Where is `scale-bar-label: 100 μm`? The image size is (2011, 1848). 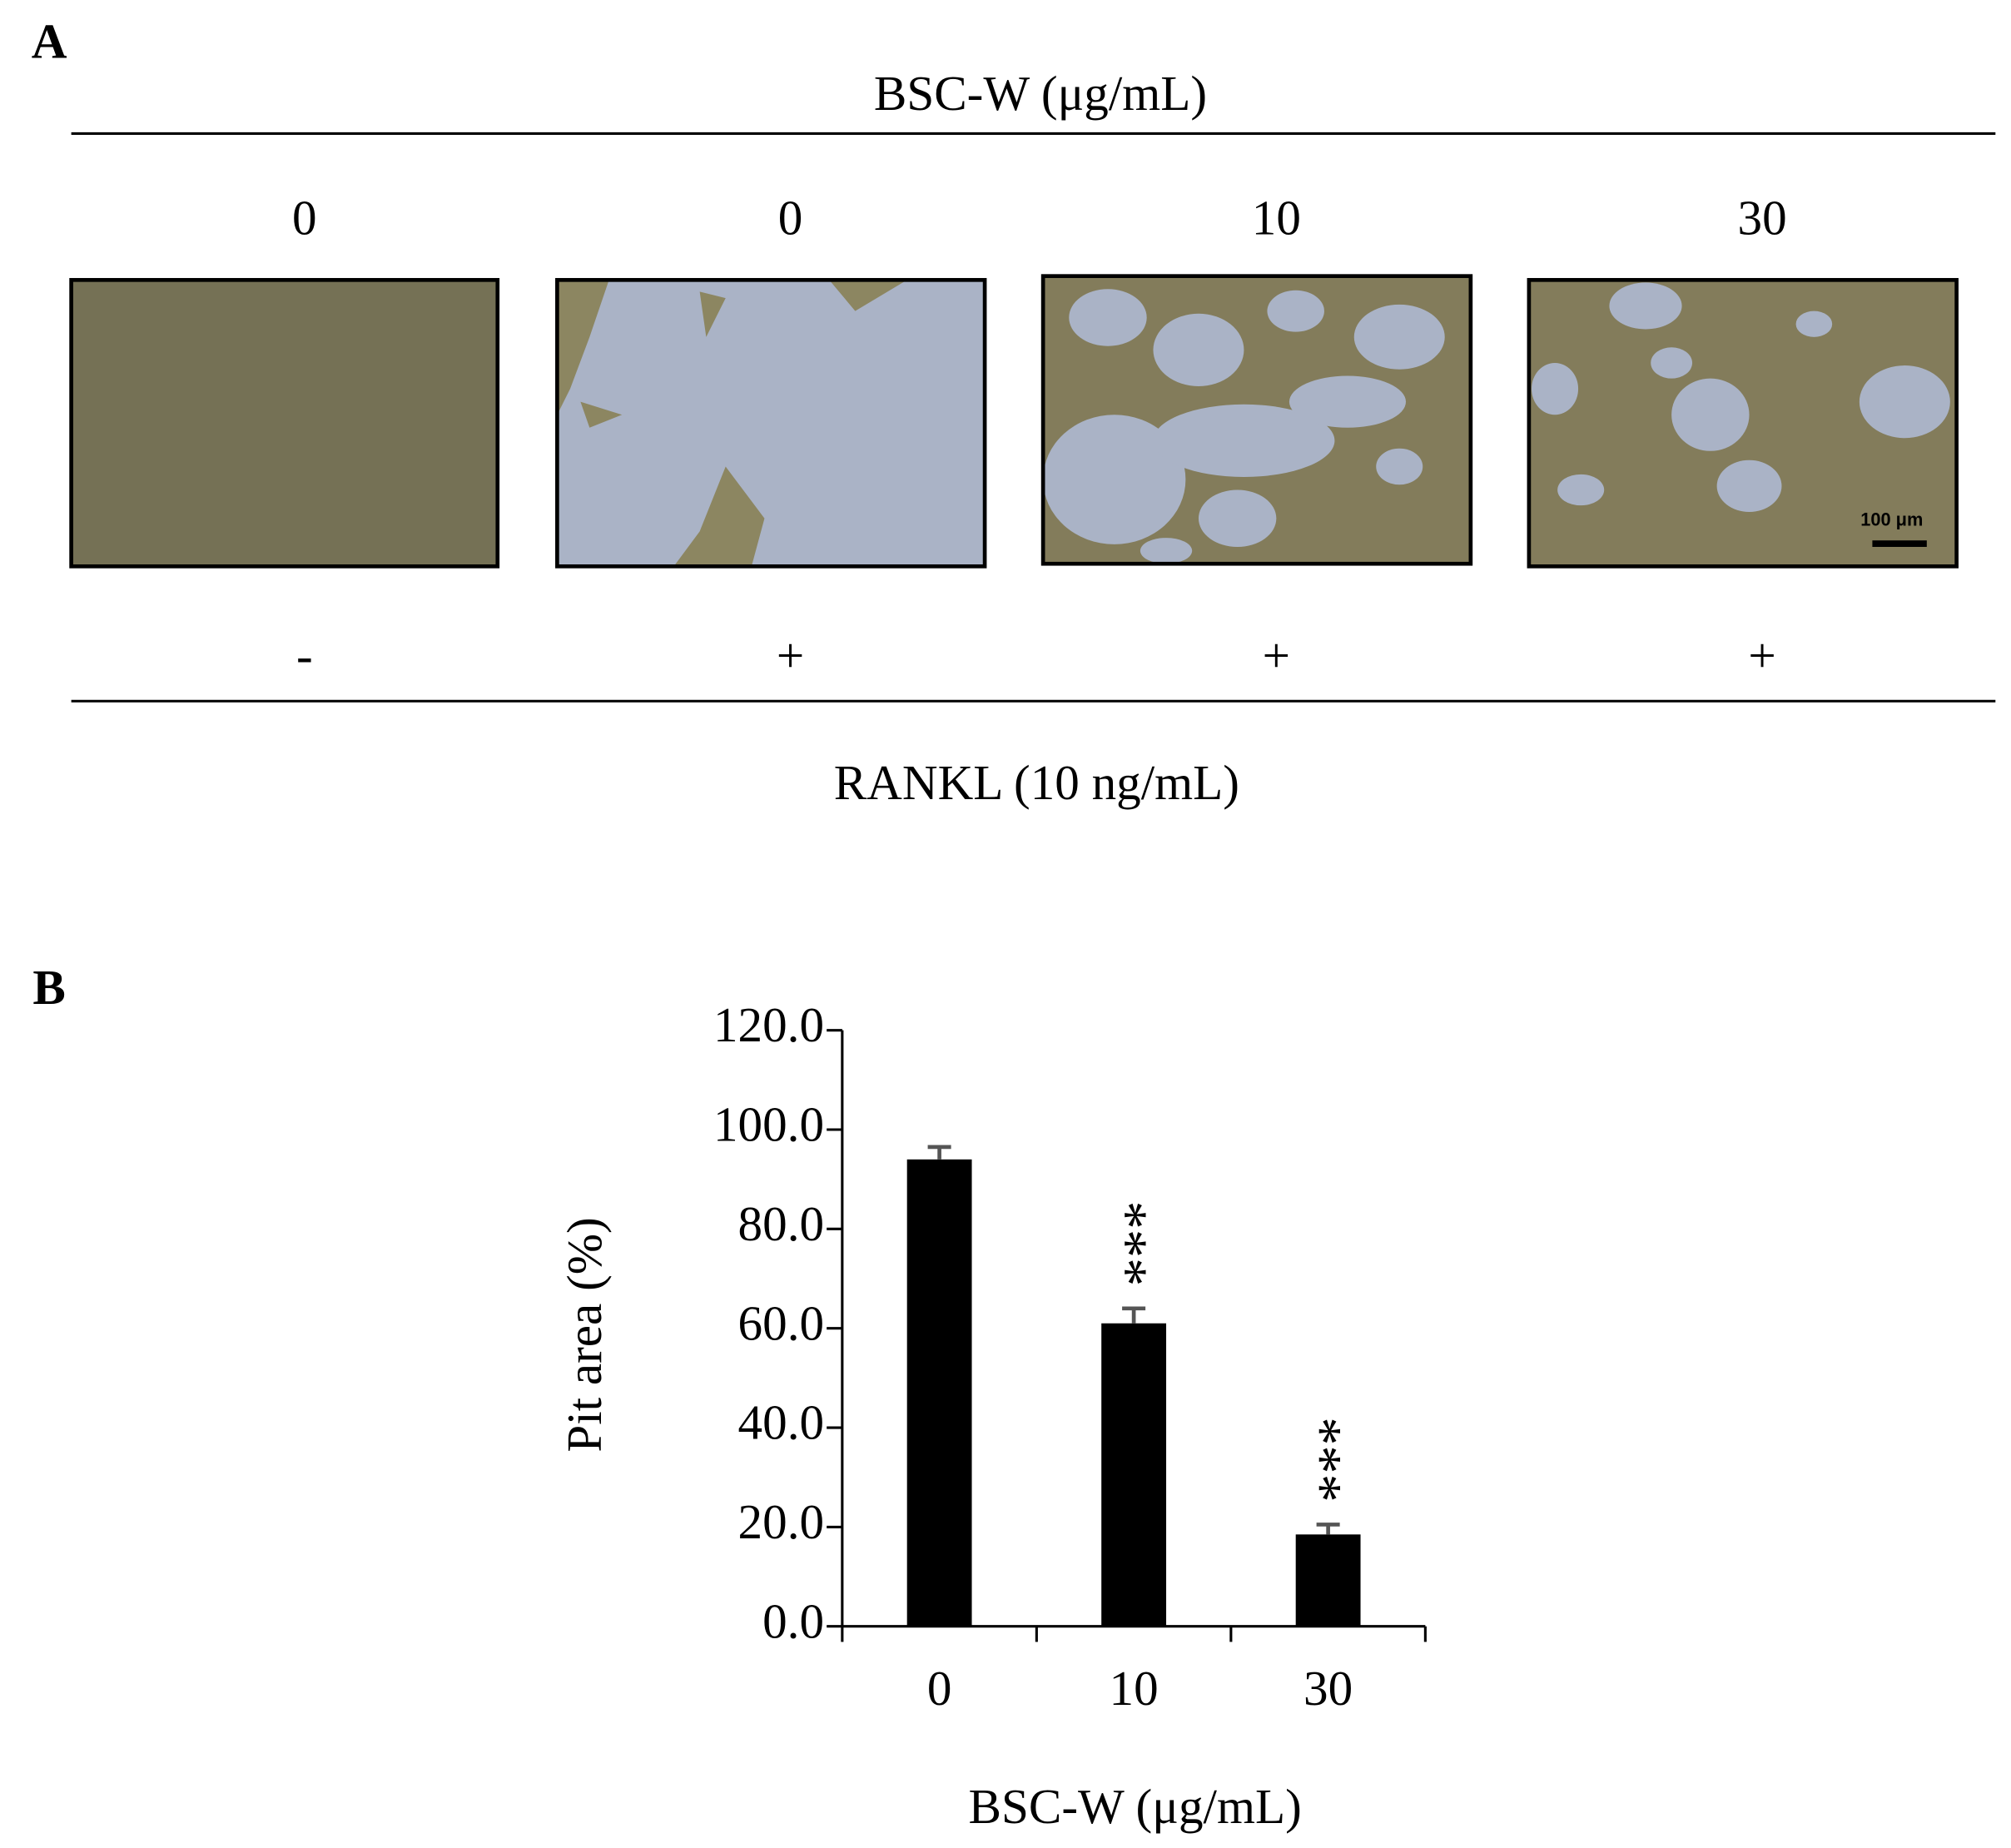 scale-bar-label: 100 μm is located at coordinates (1891, 519).